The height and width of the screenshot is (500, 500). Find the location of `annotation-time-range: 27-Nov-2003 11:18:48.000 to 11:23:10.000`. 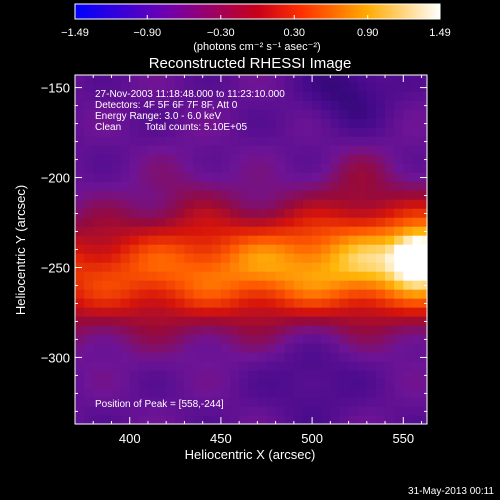

annotation-time-range: 27-Nov-2003 11:18:48.000 to 11:23:10.000 is located at coordinates (190, 94).